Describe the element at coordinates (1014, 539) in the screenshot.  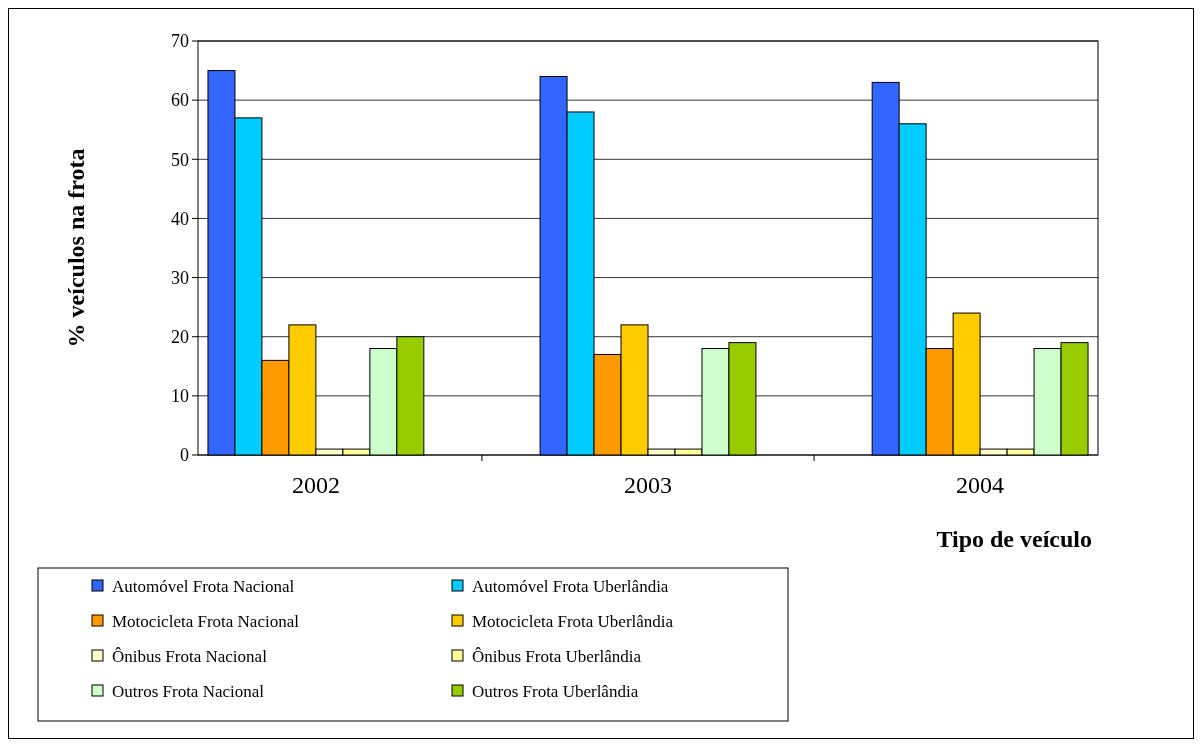
I see `x-axis-title: Tipo de veículo` at that location.